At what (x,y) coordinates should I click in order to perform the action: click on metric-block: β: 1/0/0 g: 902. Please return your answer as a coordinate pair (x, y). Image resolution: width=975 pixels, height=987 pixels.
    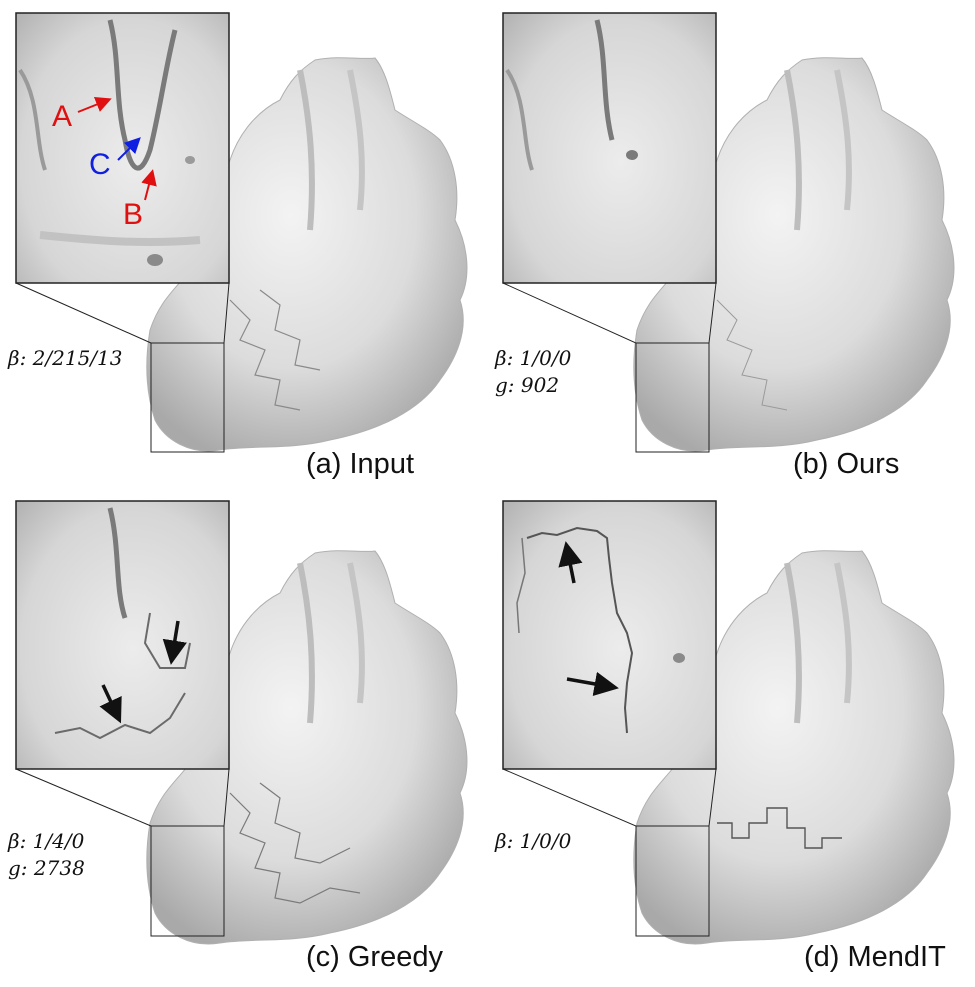
    Looking at the image, I should click on (533, 372).